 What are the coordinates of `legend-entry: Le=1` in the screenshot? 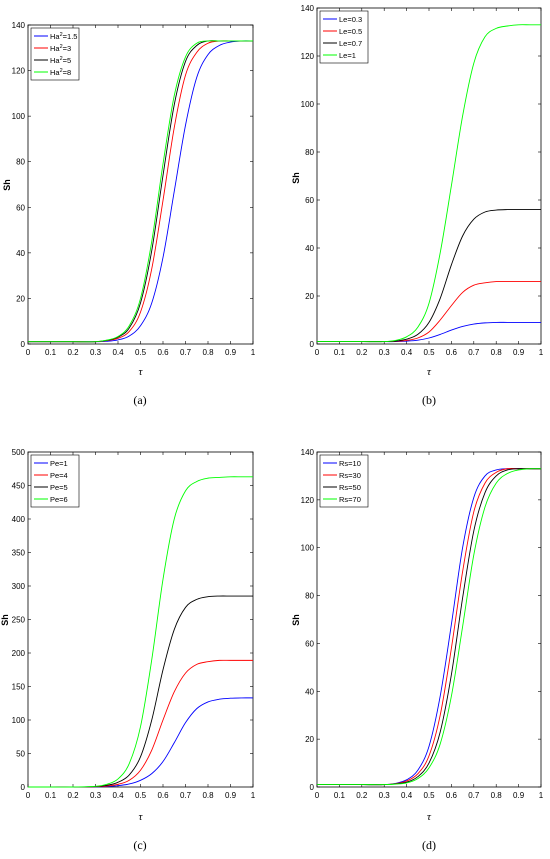 It's located at (347, 55).